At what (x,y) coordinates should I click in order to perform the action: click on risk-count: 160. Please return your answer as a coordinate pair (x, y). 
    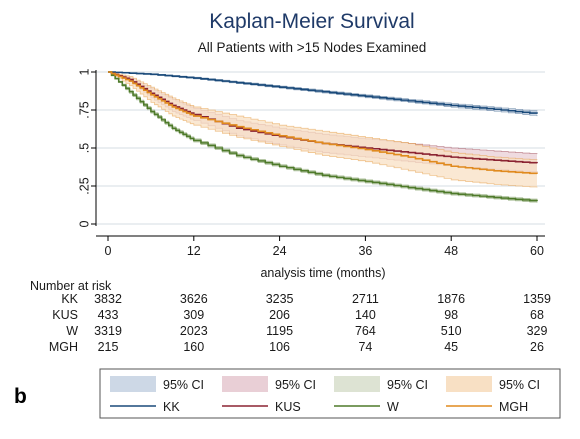
    Looking at the image, I should click on (193, 347).